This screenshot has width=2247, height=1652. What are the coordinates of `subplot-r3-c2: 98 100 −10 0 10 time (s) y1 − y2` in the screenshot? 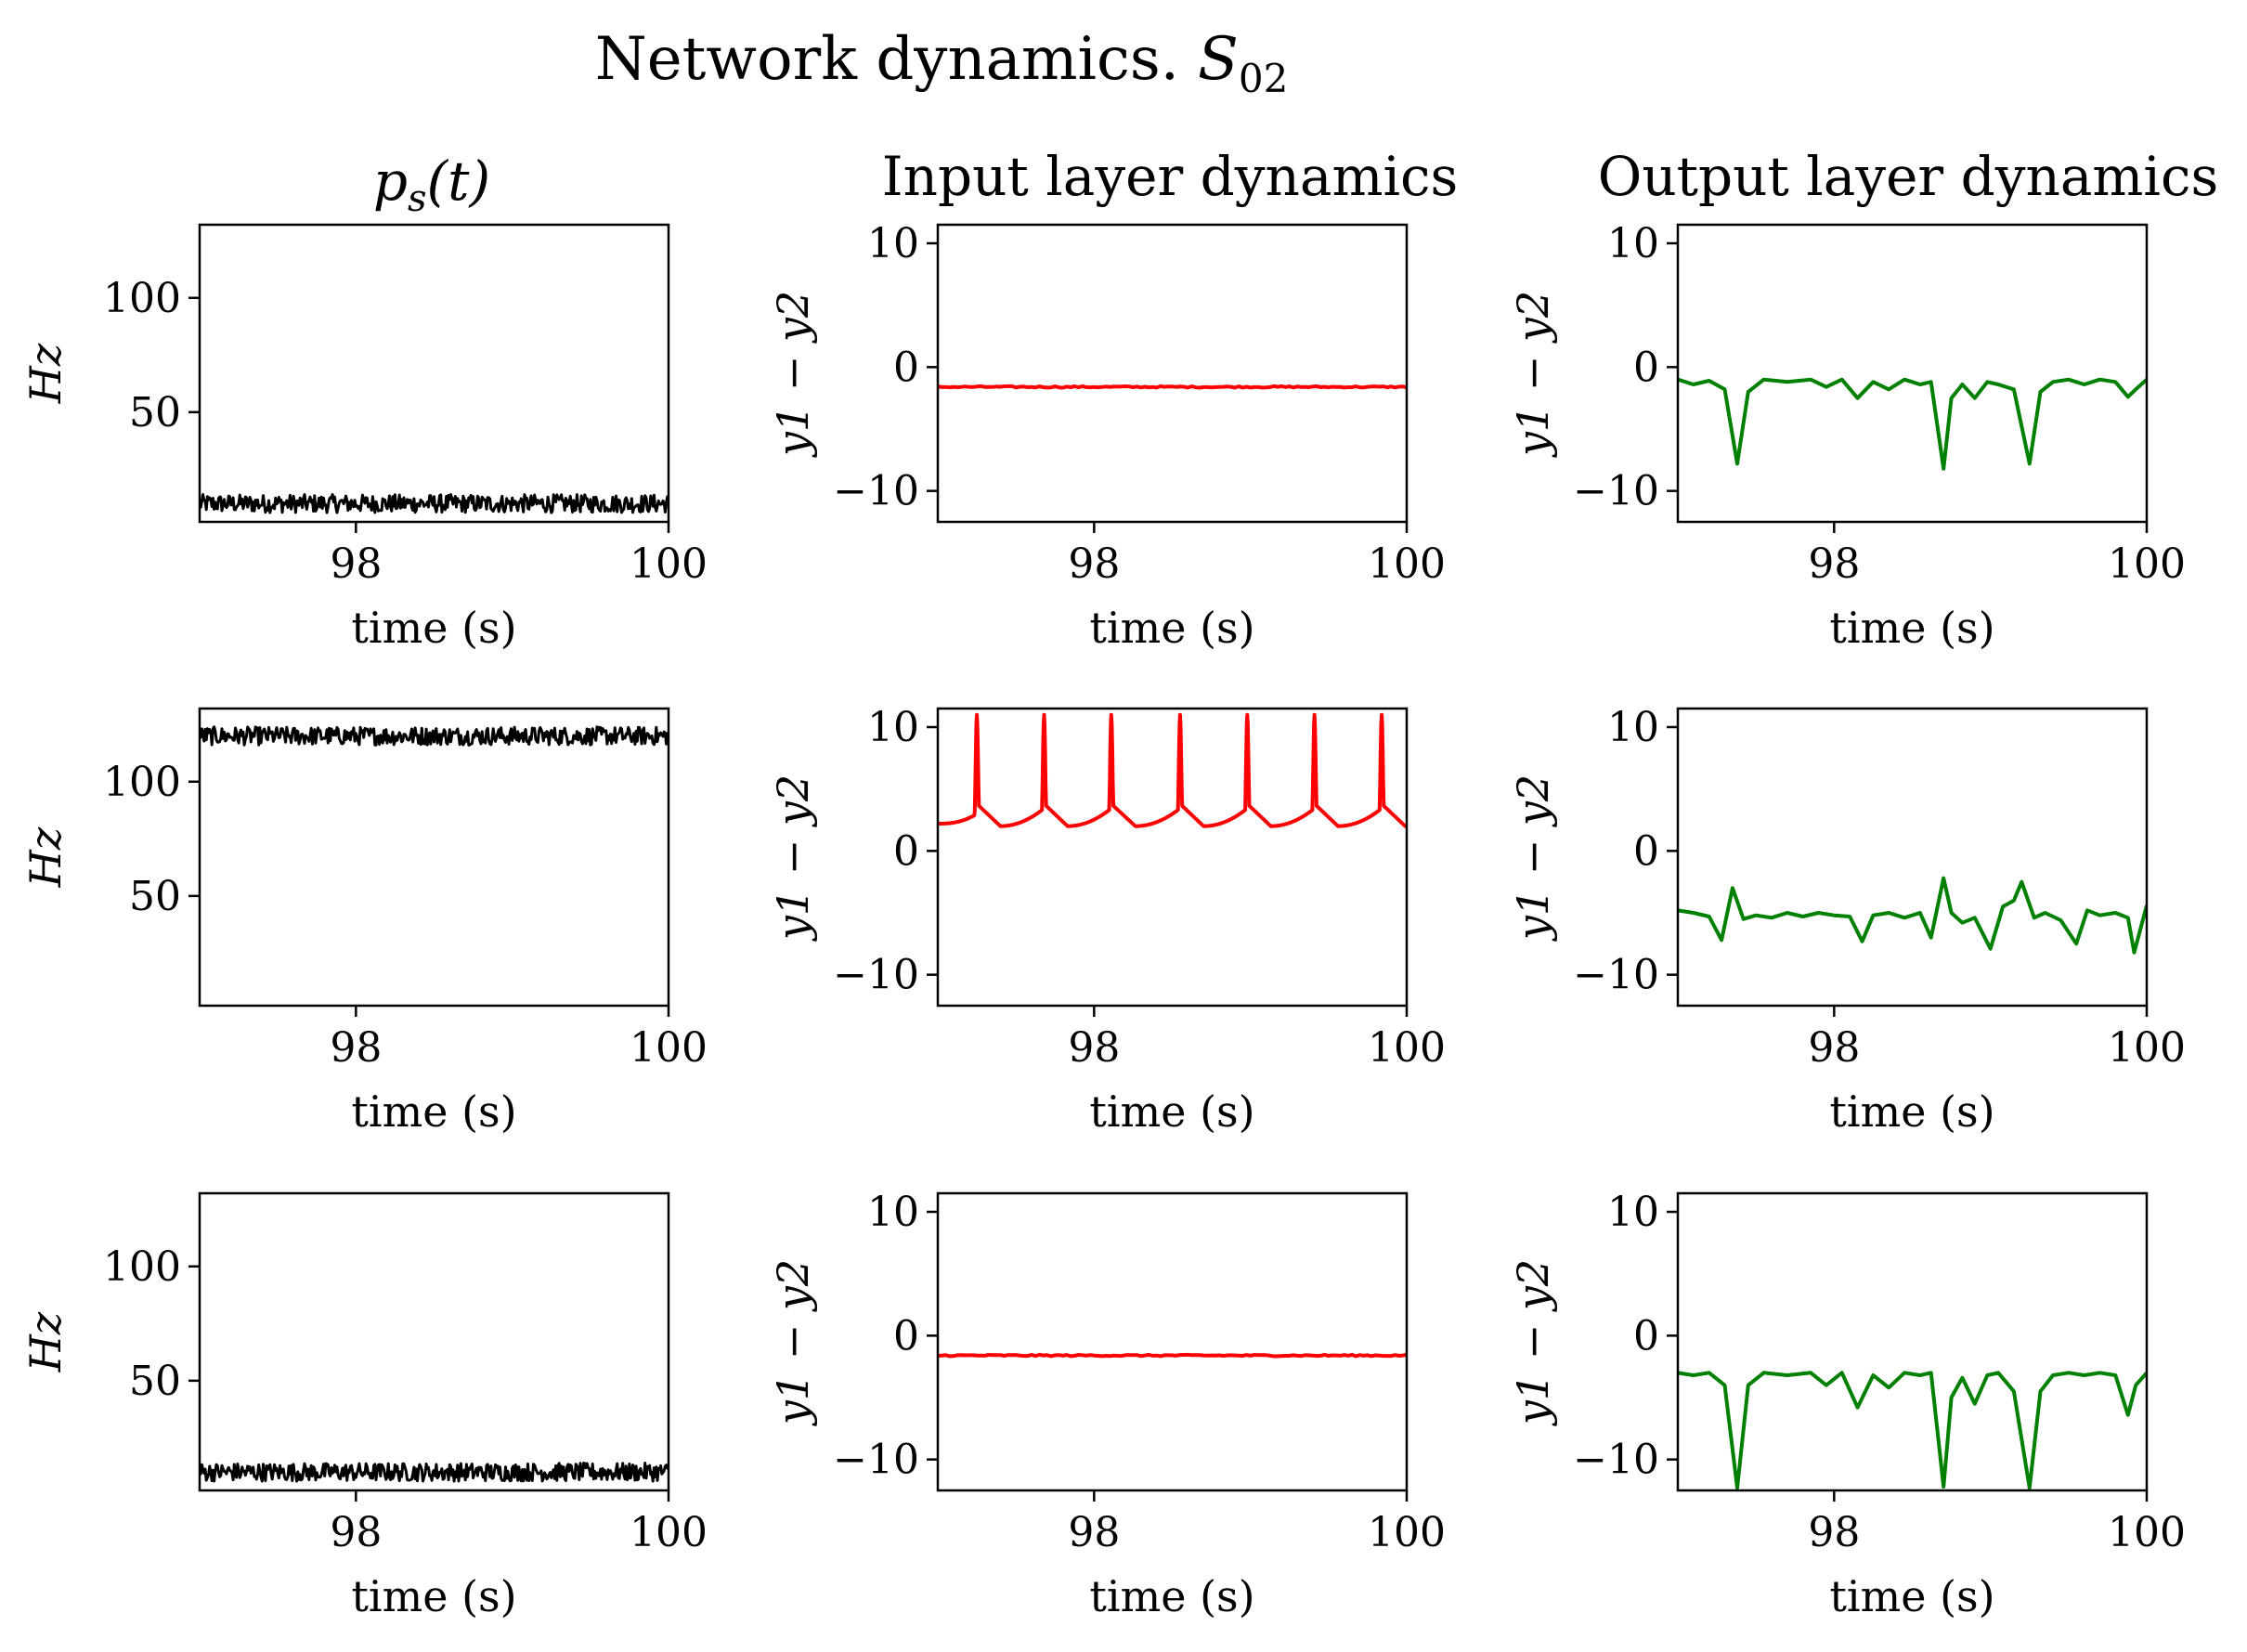 It's located at (1107, 1405).